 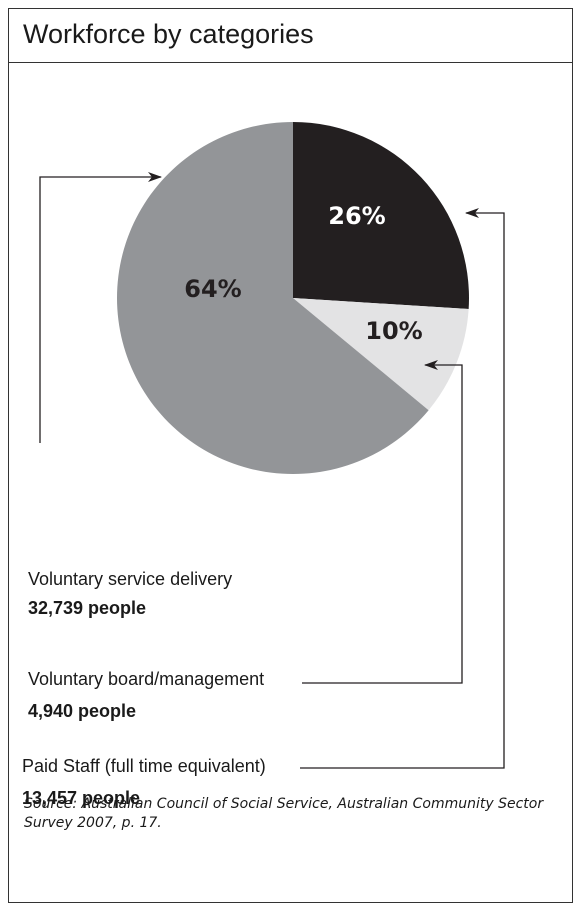 What do you see at coordinates (146, 679) in the screenshot?
I see `legend-label-board-management: Voluntary board/management` at bounding box center [146, 679].